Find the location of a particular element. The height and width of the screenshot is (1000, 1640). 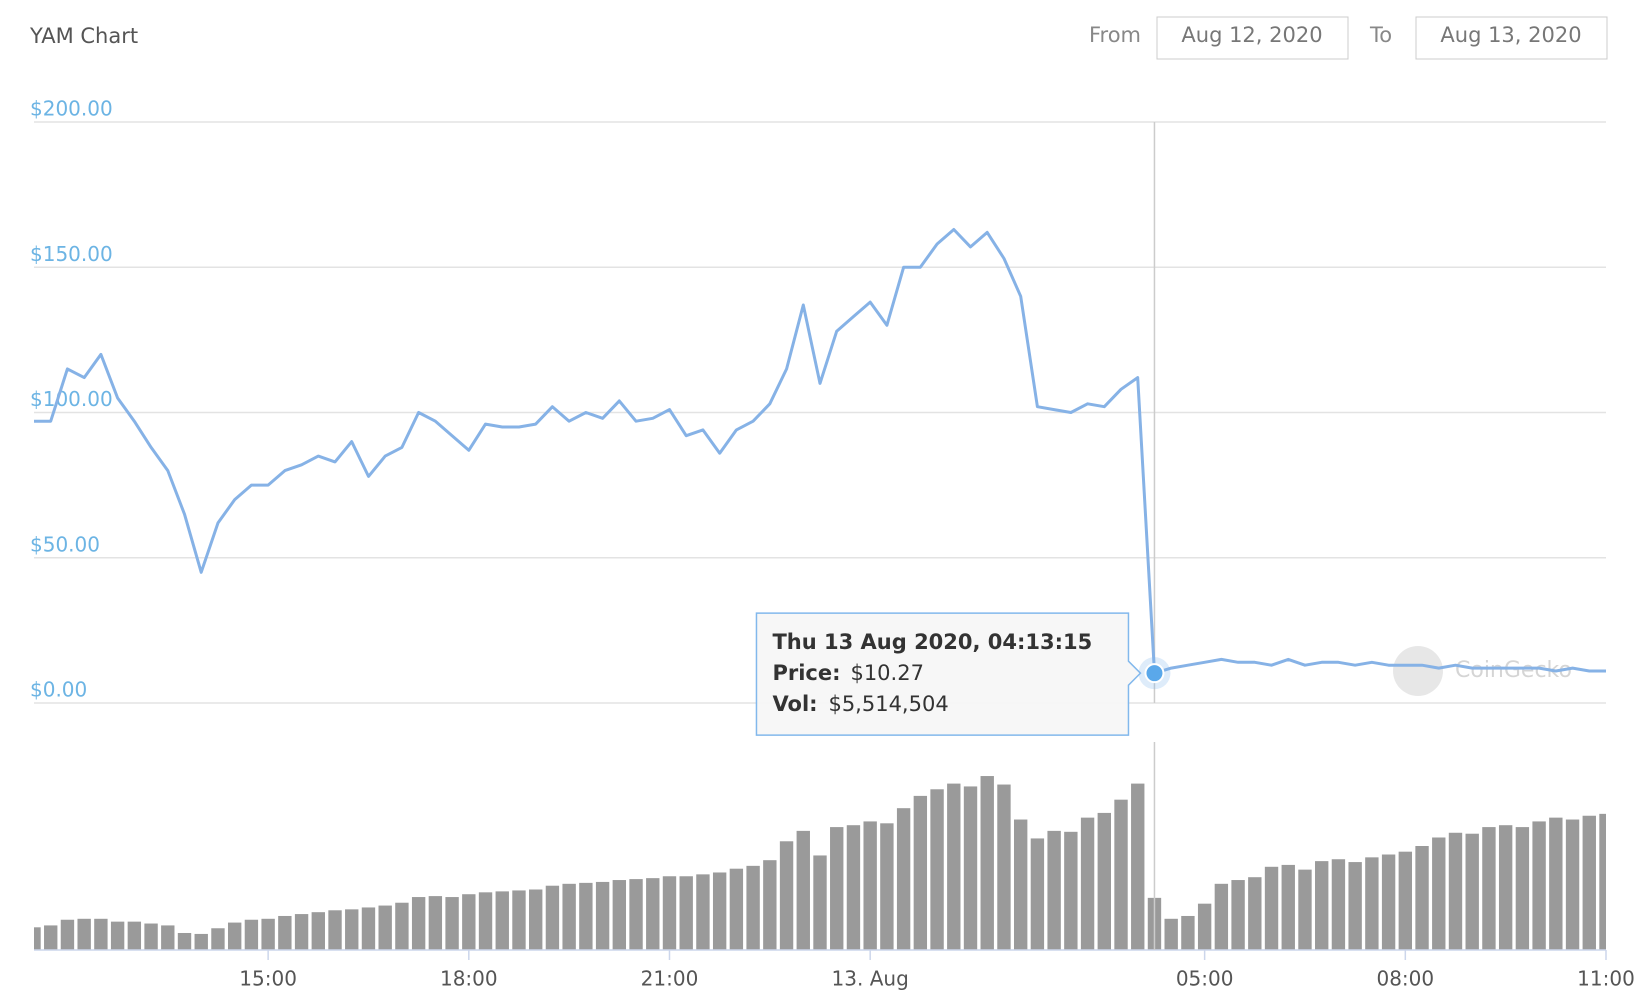

x-tick-label: 18:00 is located at coordinates (469, 979).